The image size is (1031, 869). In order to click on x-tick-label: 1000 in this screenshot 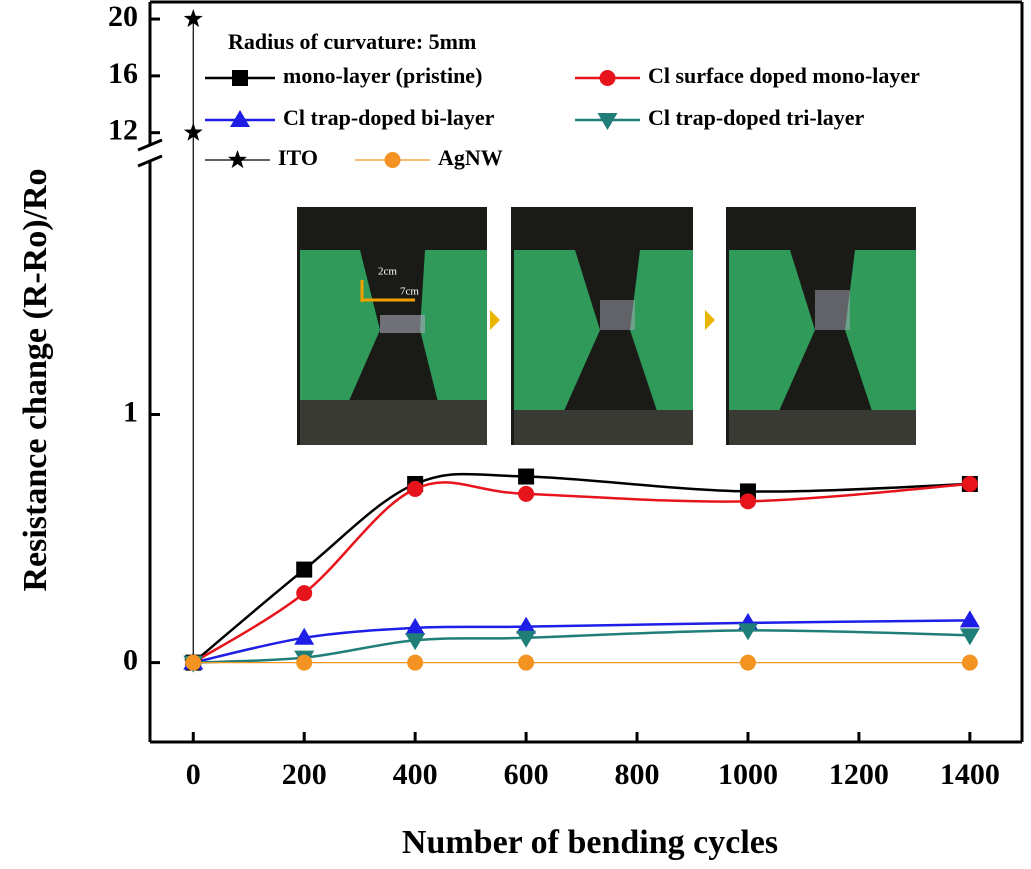, I will do `click(748, 774)`.